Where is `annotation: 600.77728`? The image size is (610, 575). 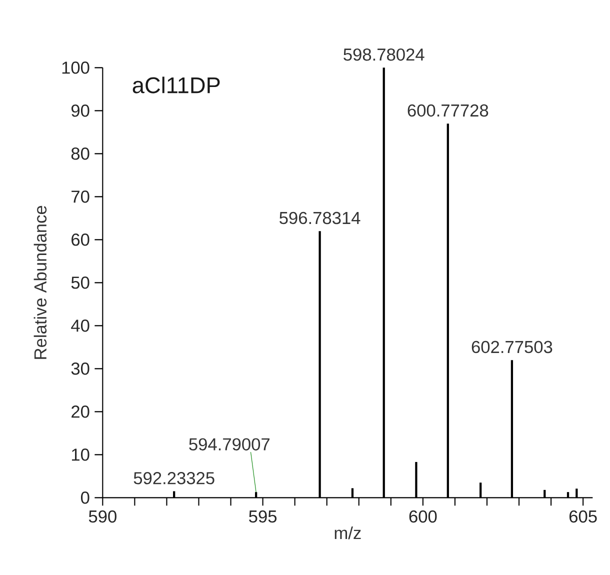 annotation: 600.77728 is located at coordinates (448, 110).